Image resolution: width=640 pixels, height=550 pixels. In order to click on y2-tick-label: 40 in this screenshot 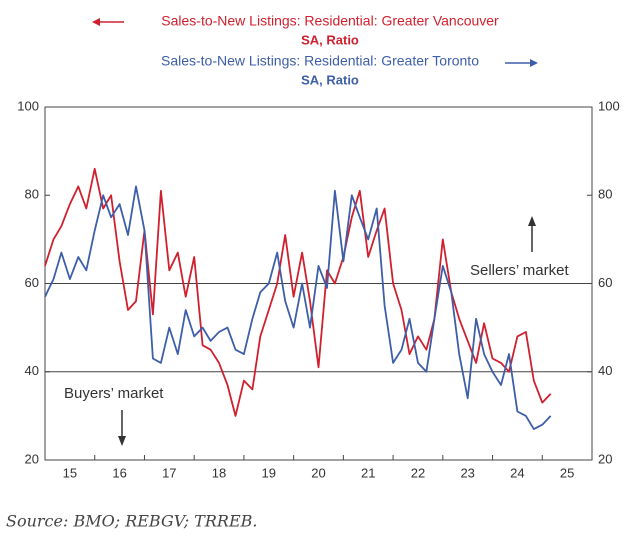, I will do `click(605, 370)`.